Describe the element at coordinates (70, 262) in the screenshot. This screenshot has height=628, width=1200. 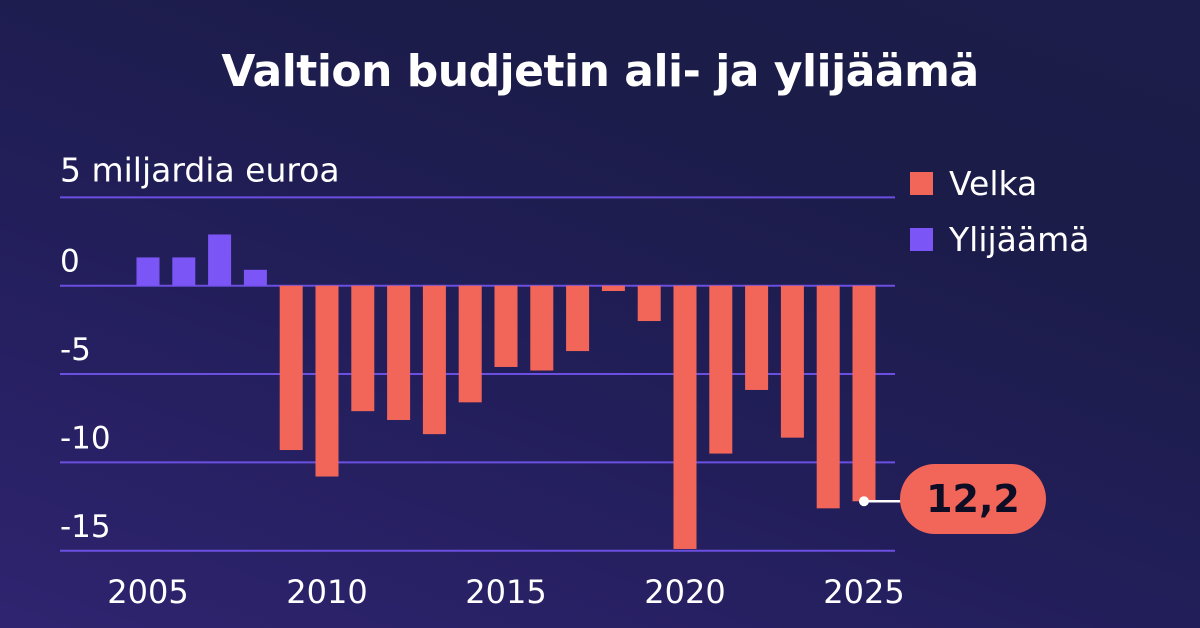
I see `y-tick-label: 0` at that location.